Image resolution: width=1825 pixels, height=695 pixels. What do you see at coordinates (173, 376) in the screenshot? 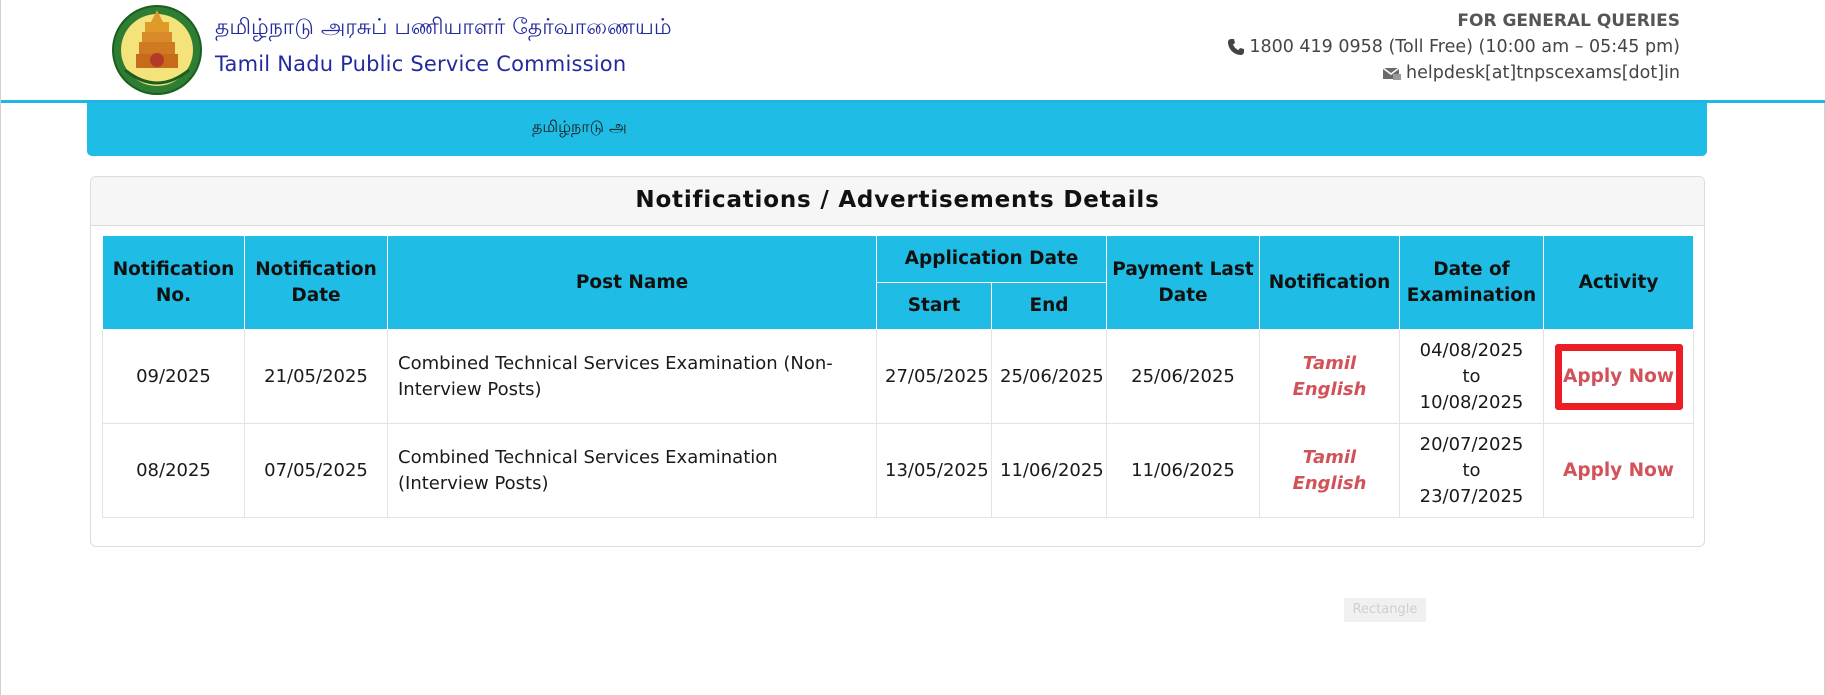
I see `cell-notification-no: 09/2025` at bounding box center [173, 376].